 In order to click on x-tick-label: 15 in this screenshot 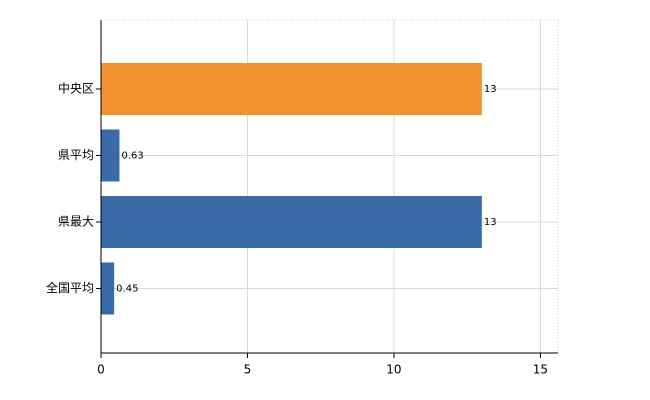, I will do `click(540, 370)`.